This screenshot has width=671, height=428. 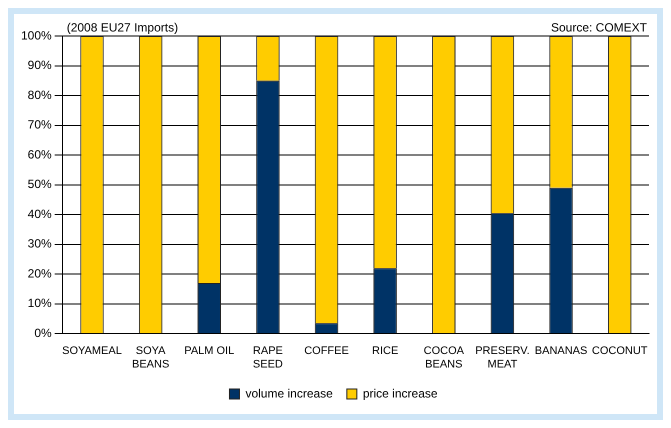 What do you see at coordinates (400, 393) in the screenshot?
I see `legend-label: price increase` at bounding box center [400, 393].